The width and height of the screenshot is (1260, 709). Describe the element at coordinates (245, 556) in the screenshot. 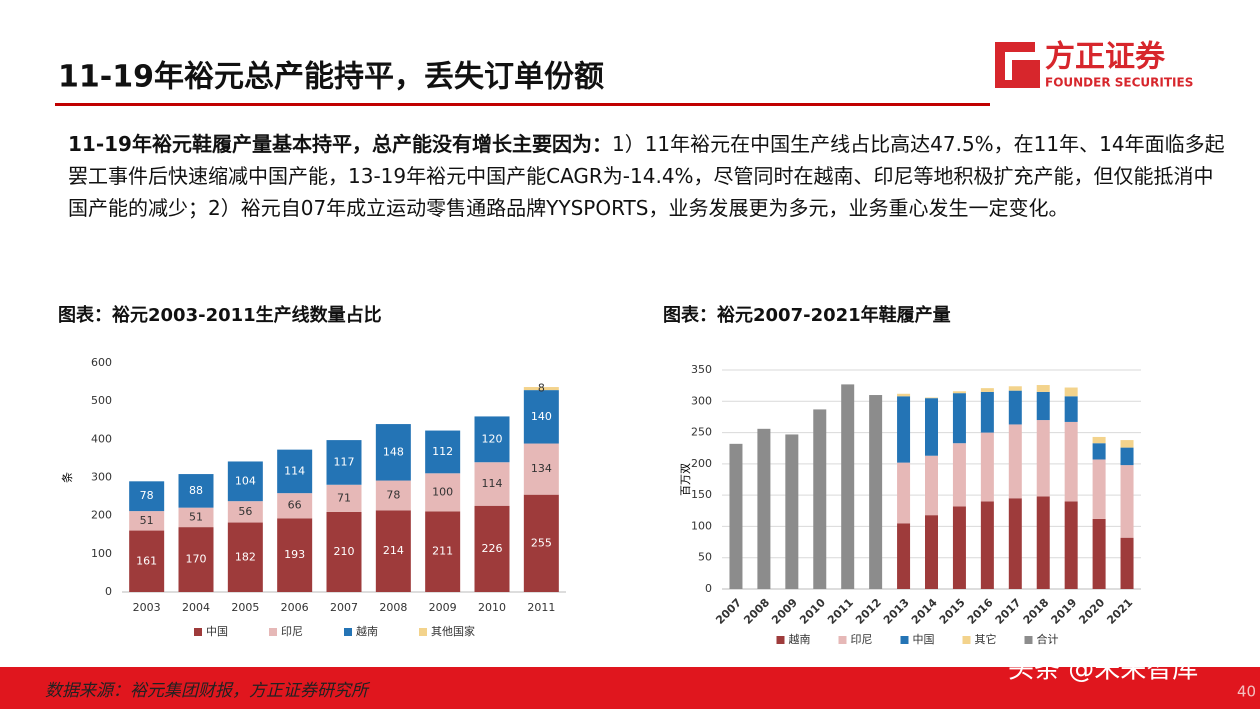

I see `data-label: 182` at that location.